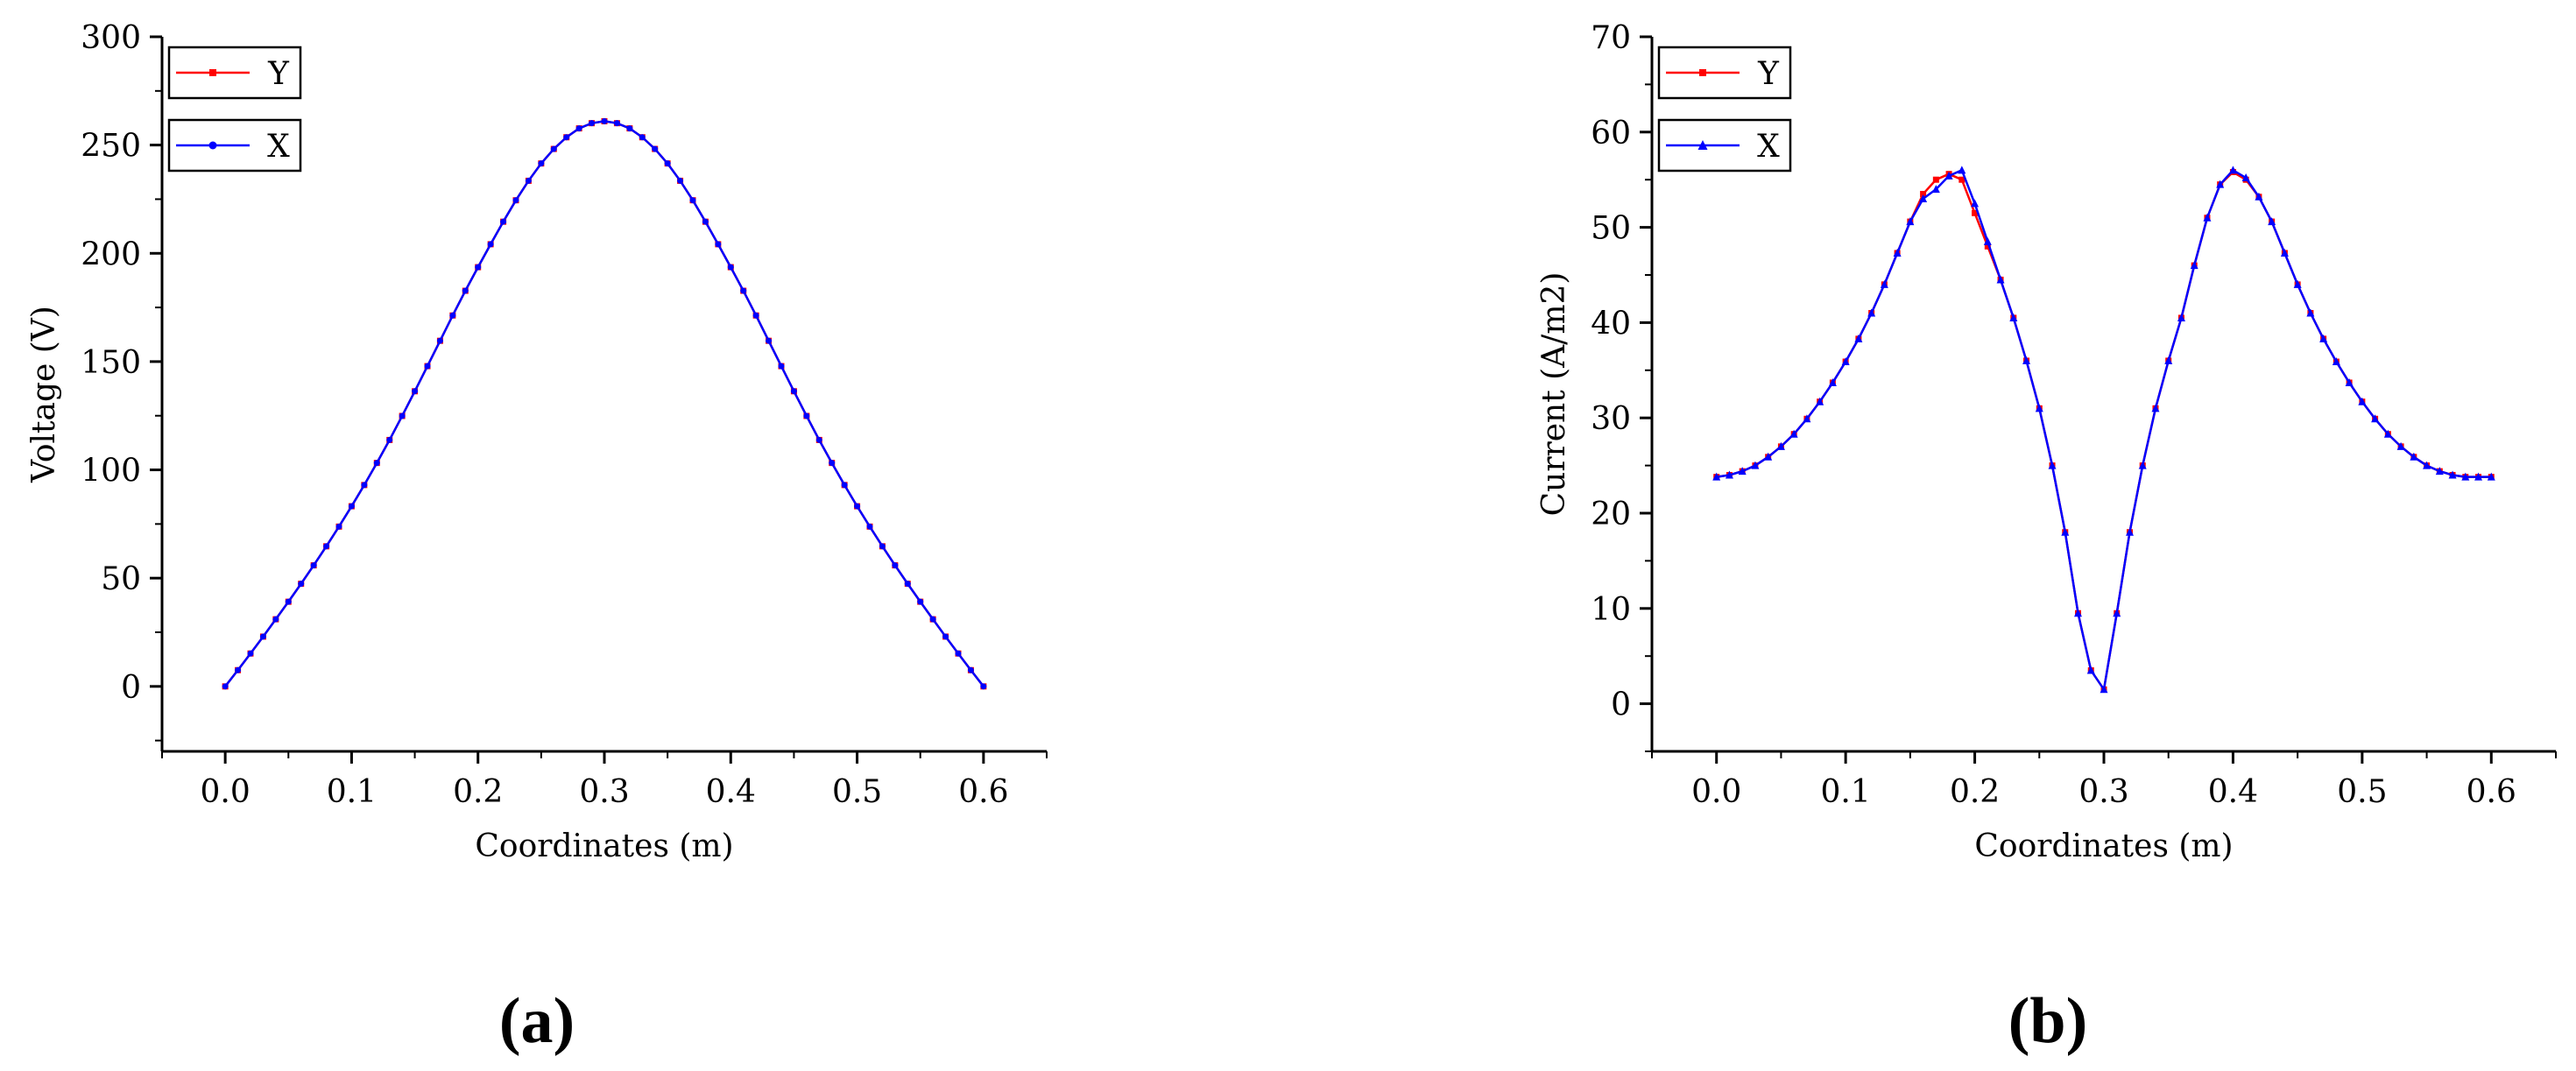  I want to click on x-tick-label: 0.0, so click(226, 792).